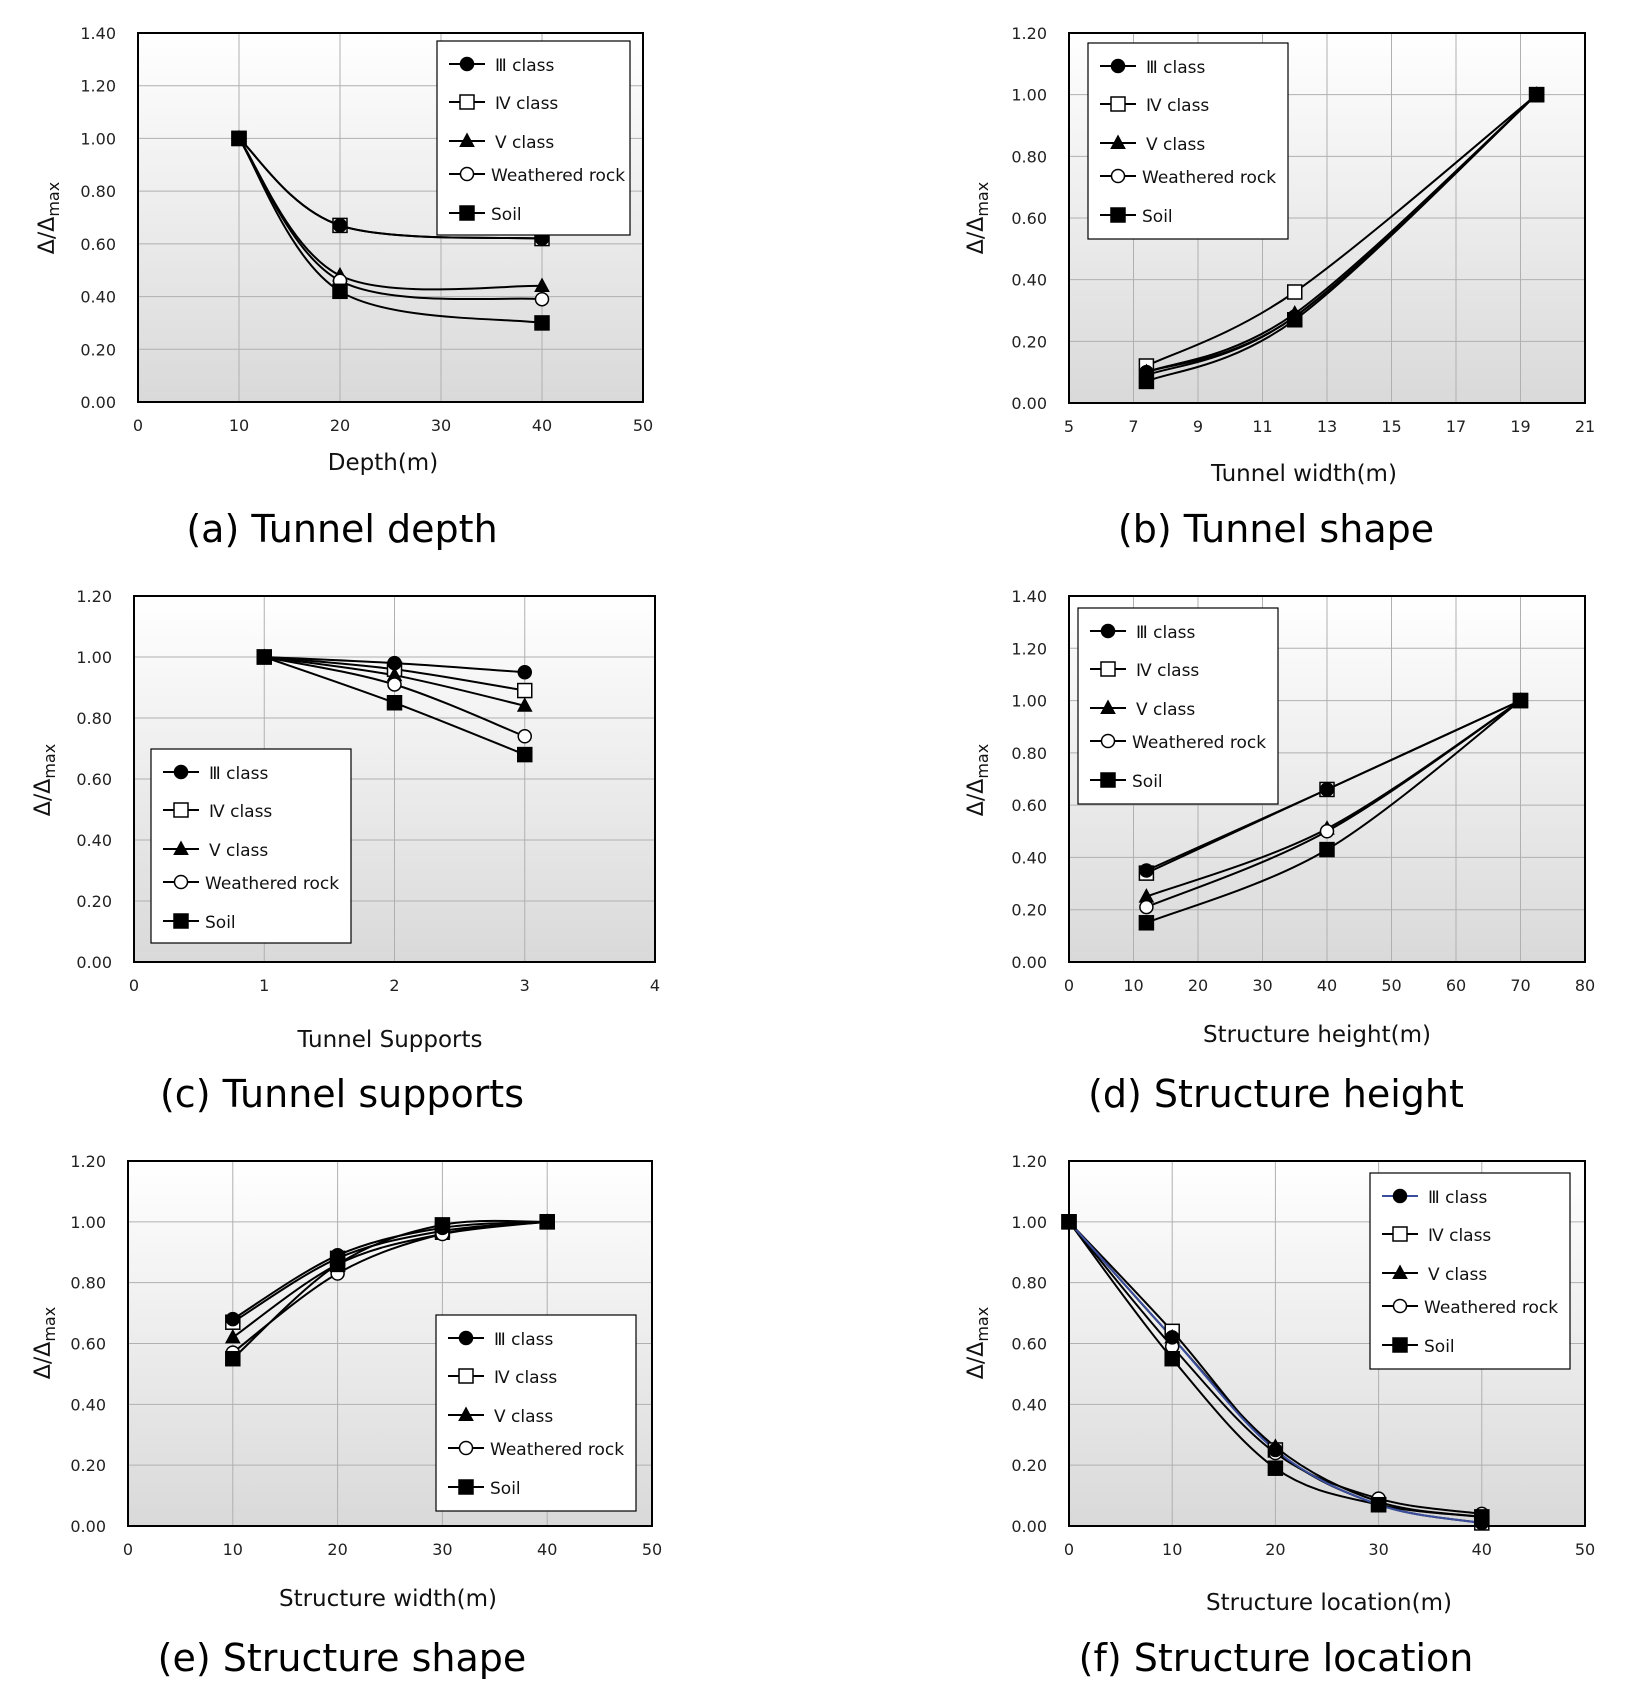  I want to click on x-tick-label: 13, so click(1327, 426).